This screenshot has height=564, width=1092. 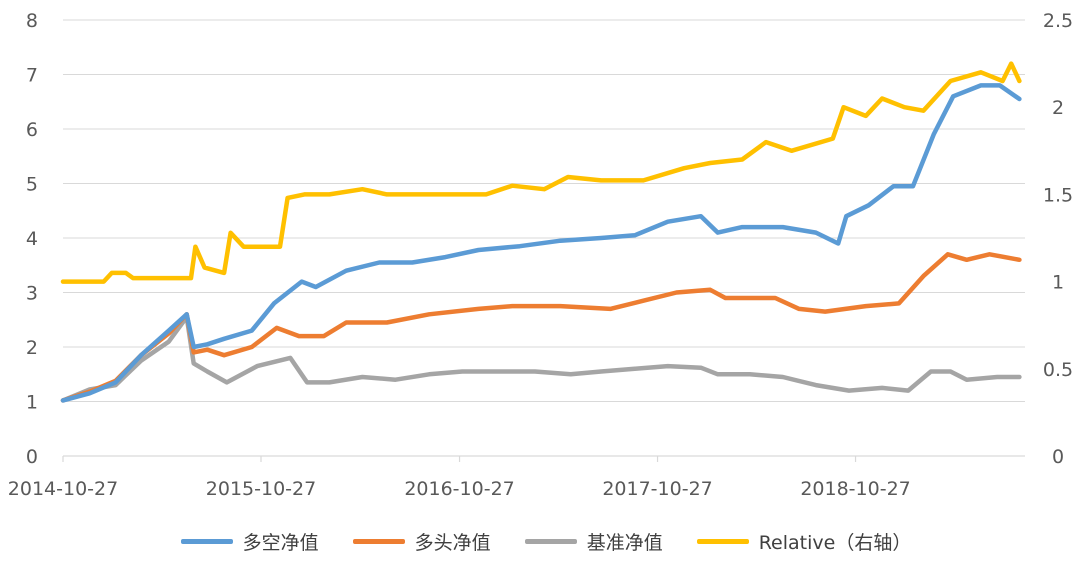 What do you see at coordinates (1058, 457) in the screenshot?
I see `y-right-tick-label: 0` at bounding box center [1058, 457].